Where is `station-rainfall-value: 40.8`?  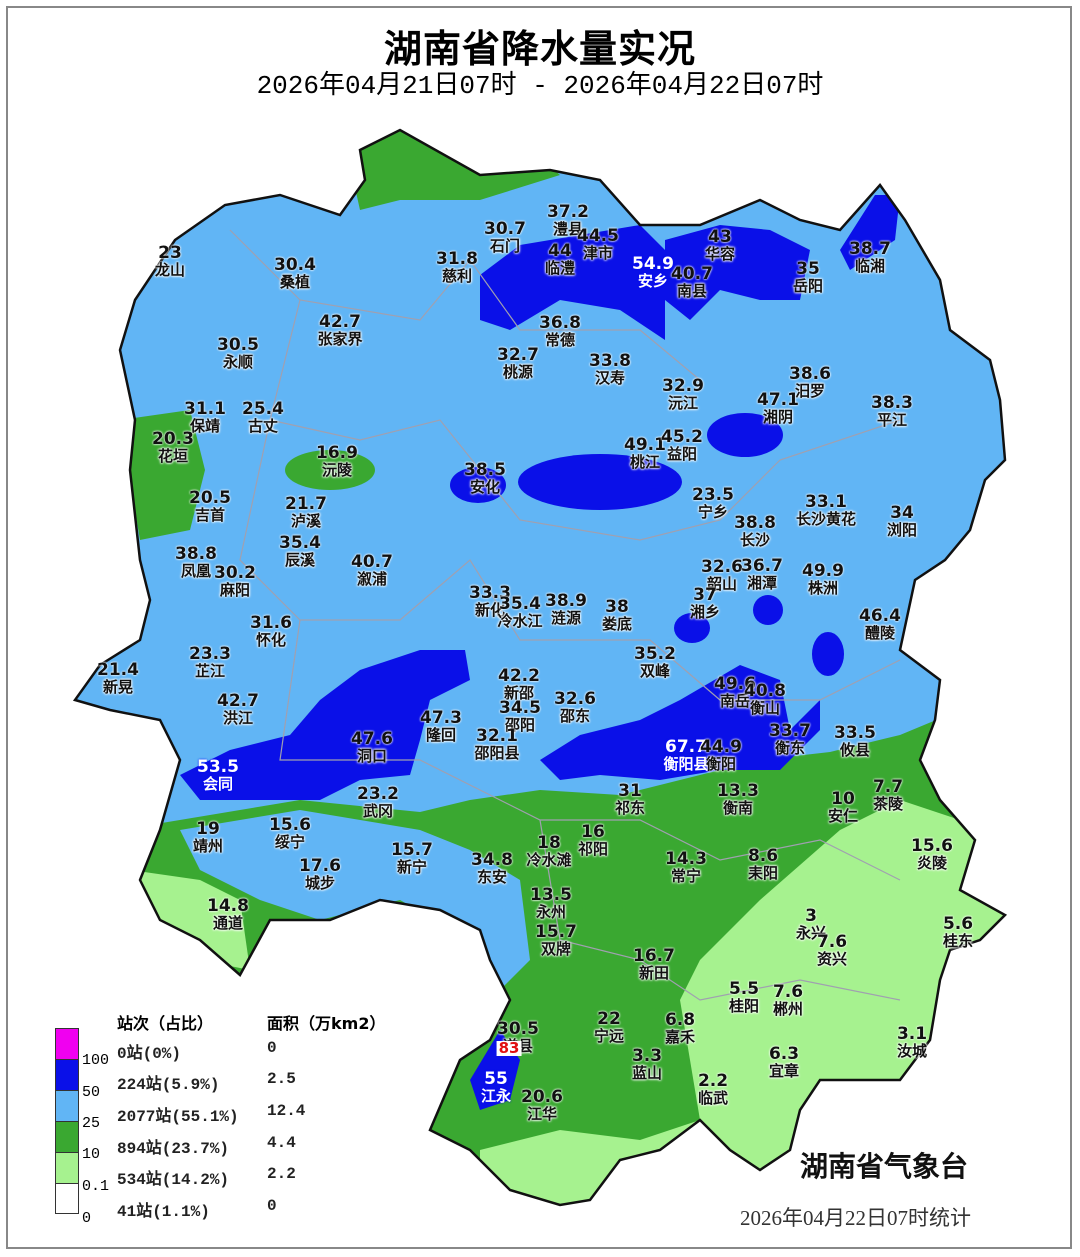 station-rainfall-value: 40.8 is located at coordinates (765, 691).